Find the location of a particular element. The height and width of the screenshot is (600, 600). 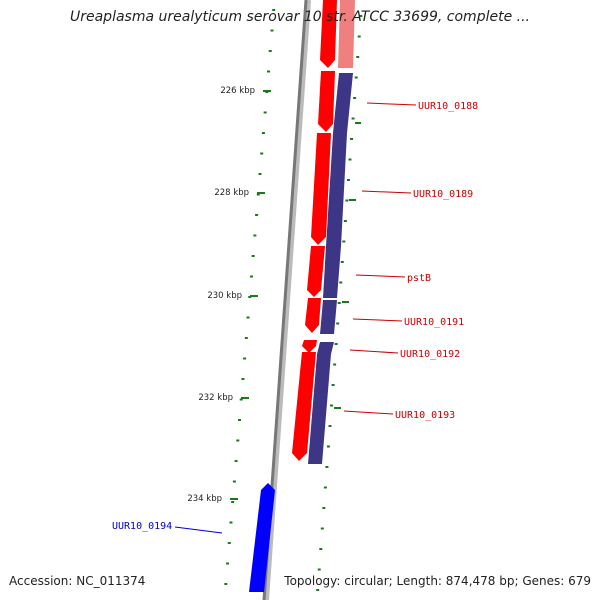

ruler-tick-234: 234 kbp is located at coordinates (212, 499).